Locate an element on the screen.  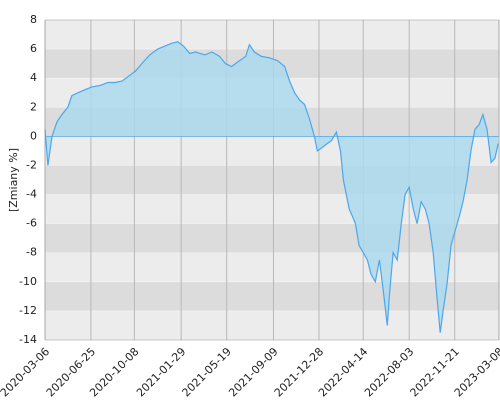
y-tick-label: 4 is located at coordinates (33, 77).